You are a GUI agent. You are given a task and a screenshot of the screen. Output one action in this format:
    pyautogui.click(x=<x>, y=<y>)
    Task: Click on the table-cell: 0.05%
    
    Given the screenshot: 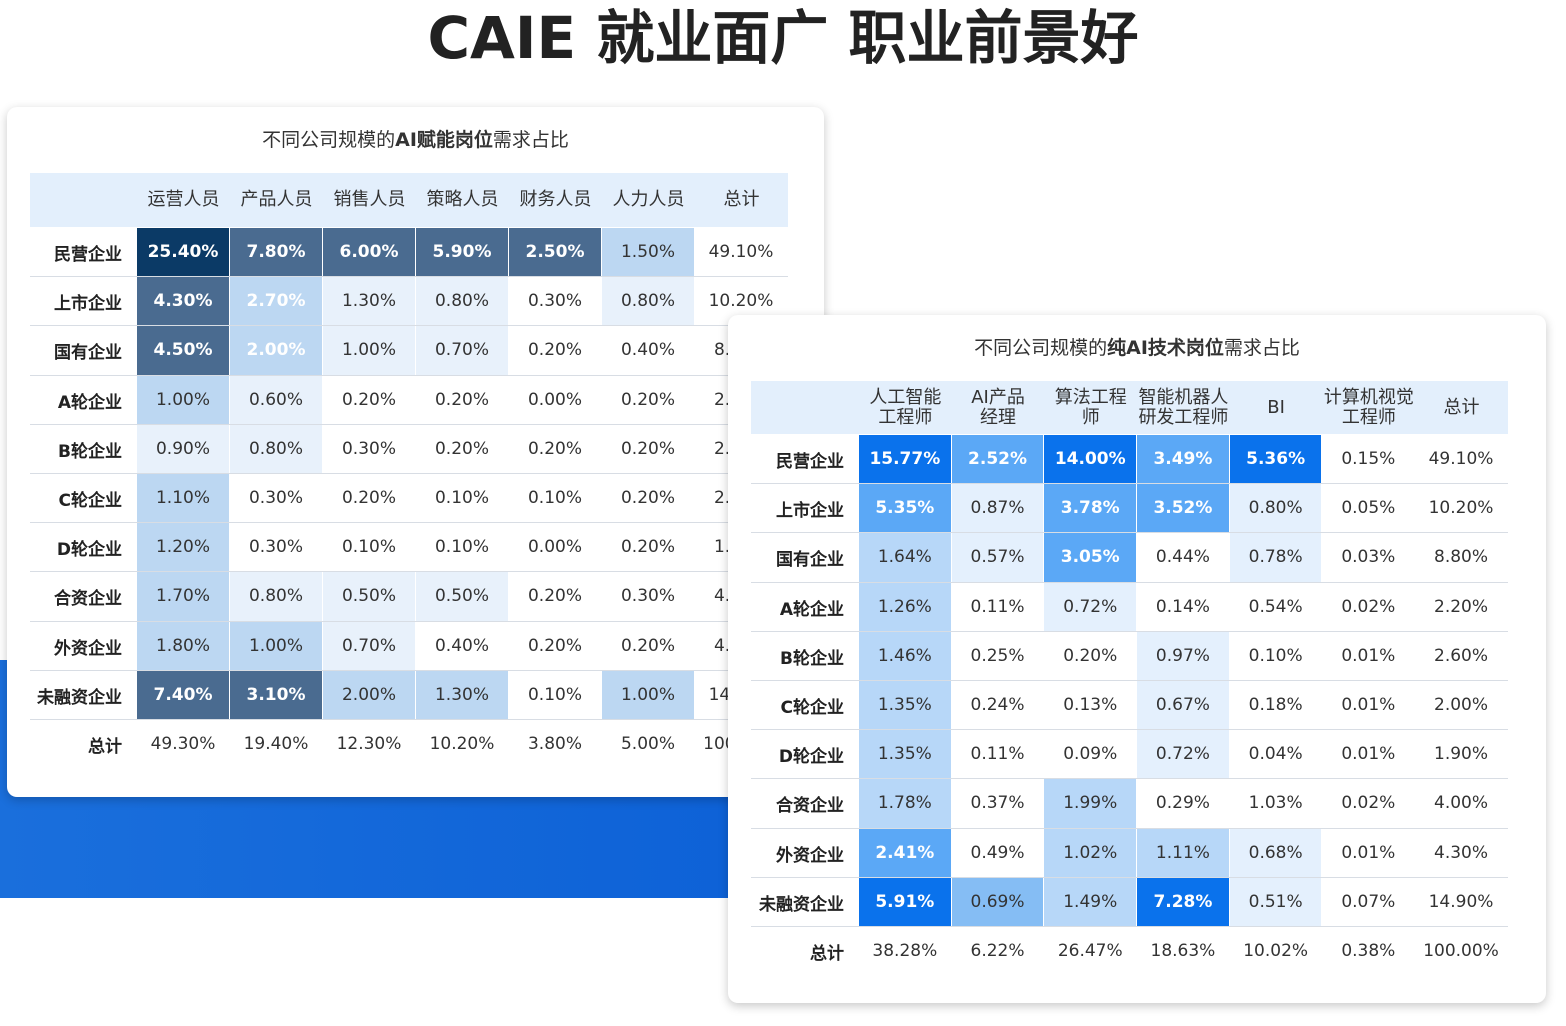 What is the action you would take?
    pyautogui.click(x=1368, y=508)
    